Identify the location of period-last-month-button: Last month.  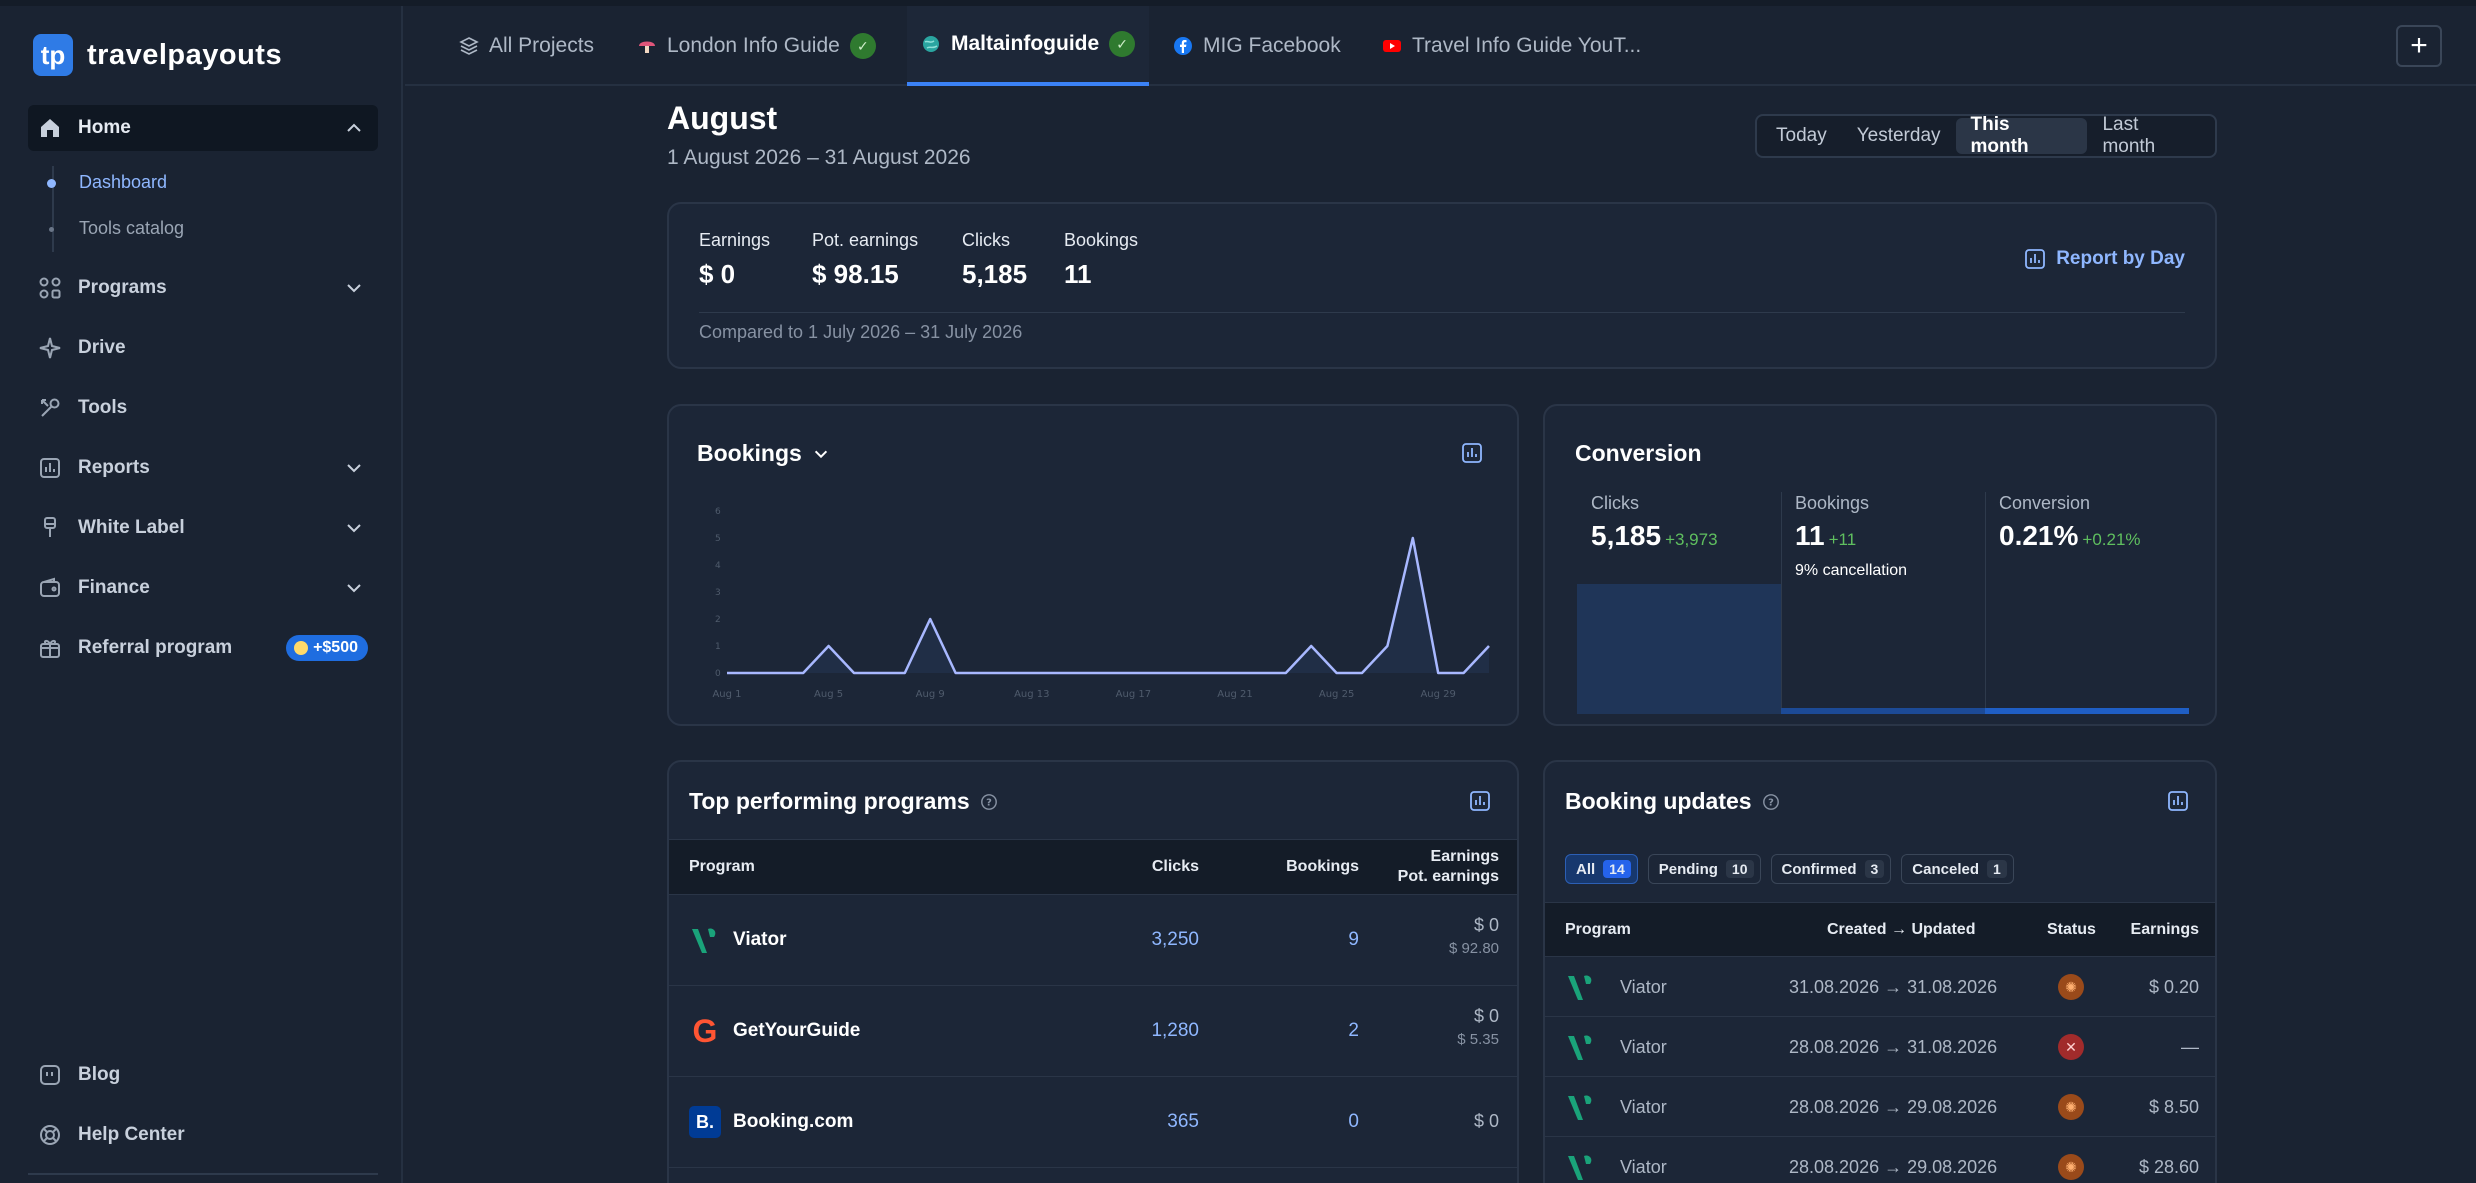
(2129, 135).